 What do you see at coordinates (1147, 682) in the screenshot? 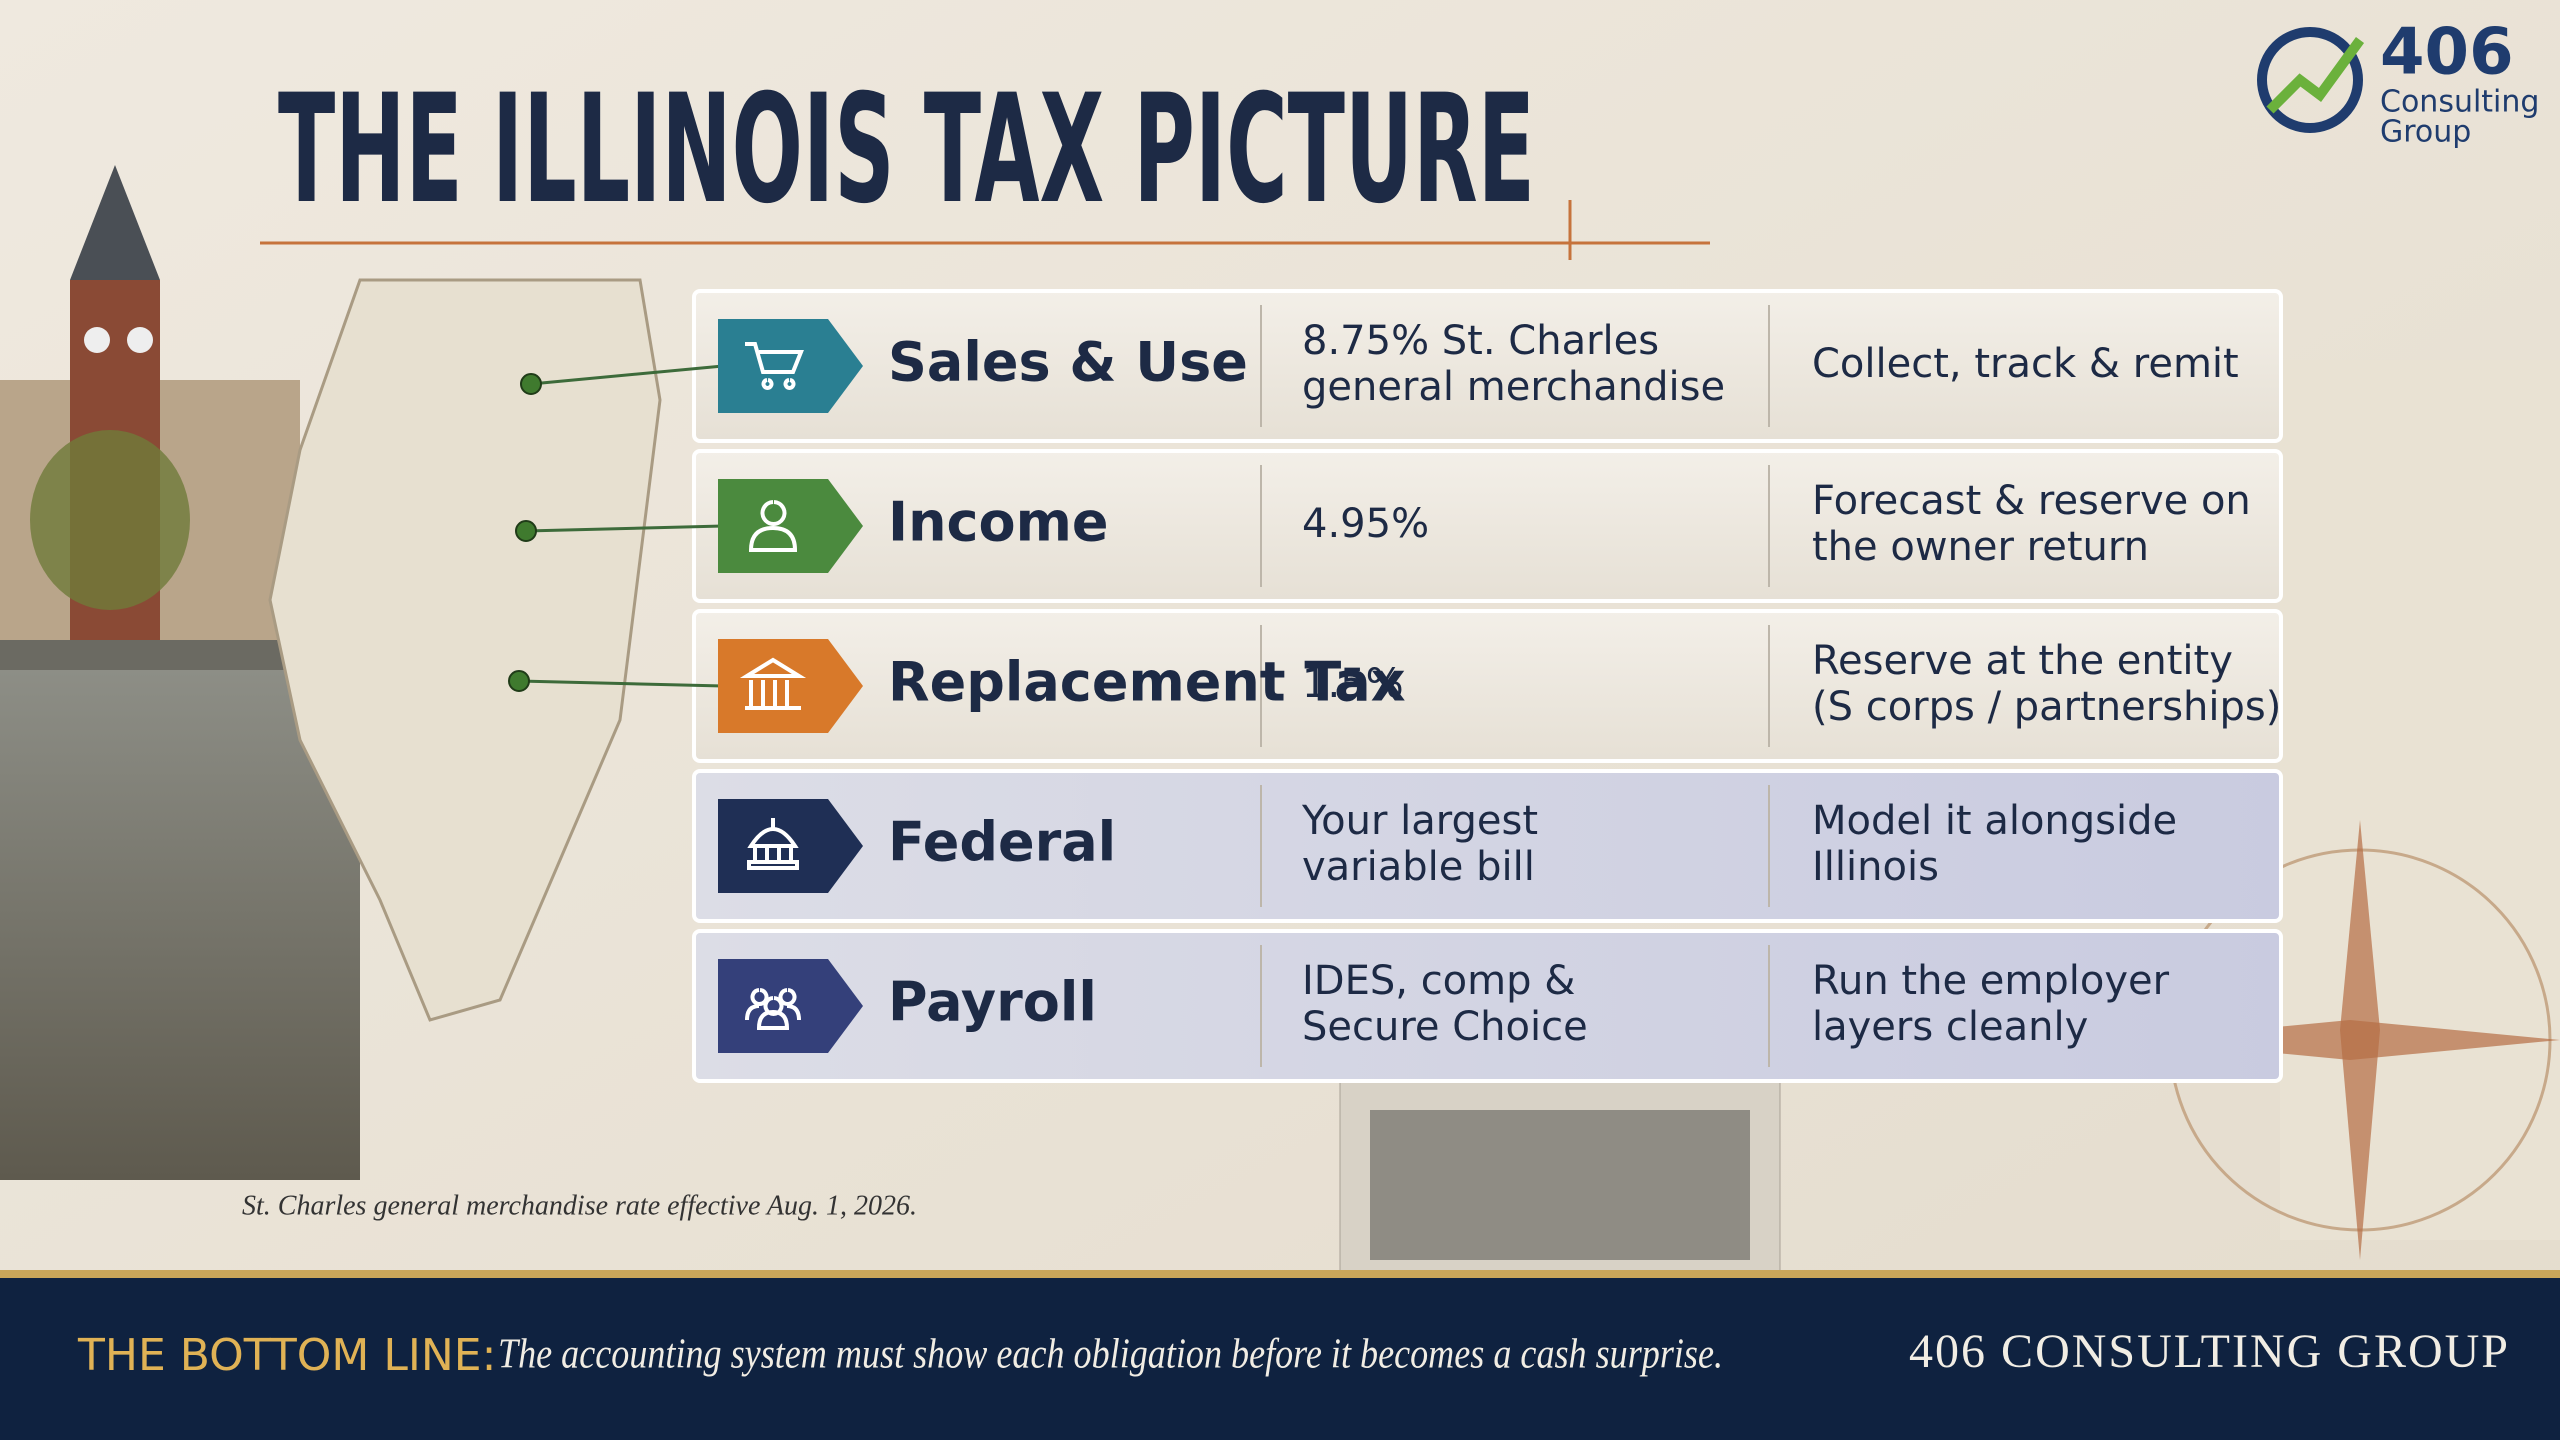
I see `row-label: Replacement Tax` at bounding box center [1147, 682].